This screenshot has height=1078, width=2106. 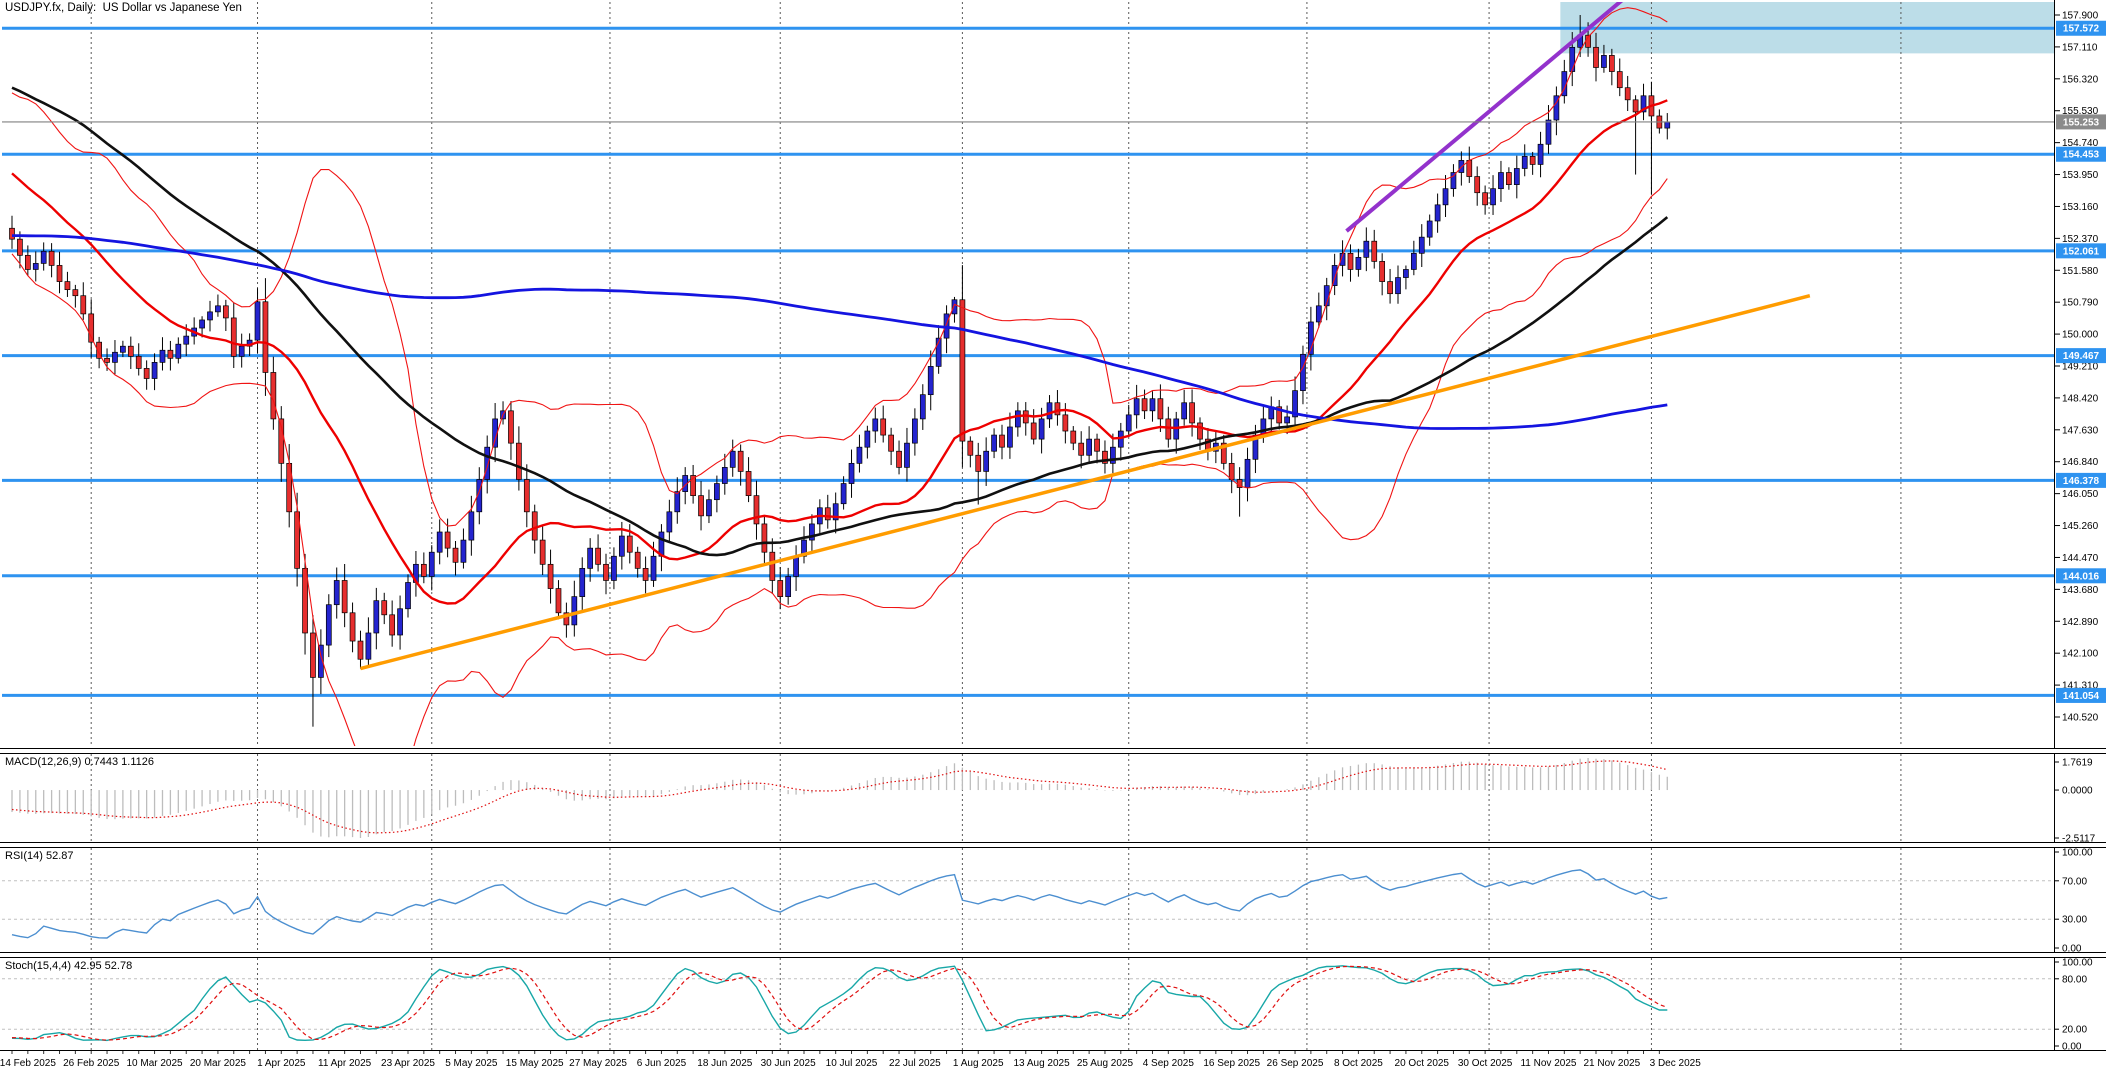 I want to click on stoch-label: Stoch(15,4,4) 42.95 52.78, so click(x=69, y=966).